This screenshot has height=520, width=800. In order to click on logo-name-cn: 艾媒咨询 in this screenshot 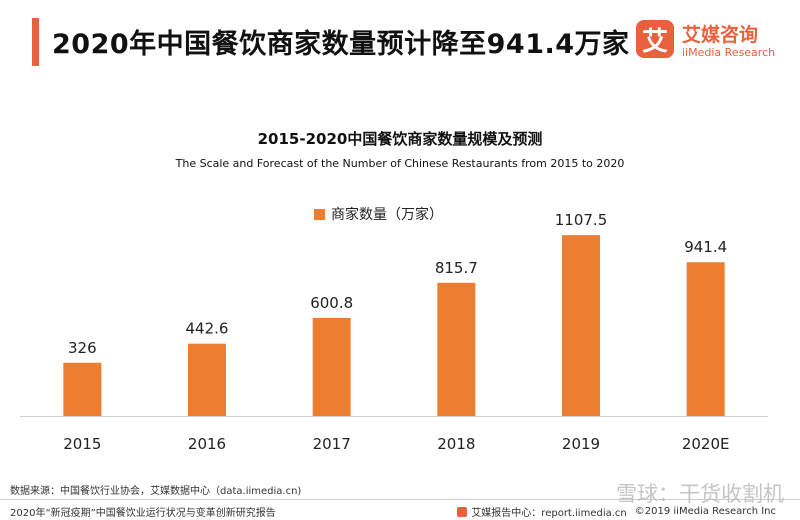, I will do `click(720, 35)`.